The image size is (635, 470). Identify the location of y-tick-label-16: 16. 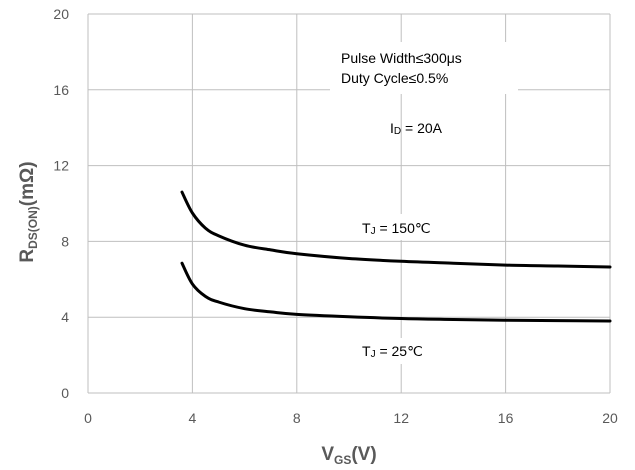
(61, 90).